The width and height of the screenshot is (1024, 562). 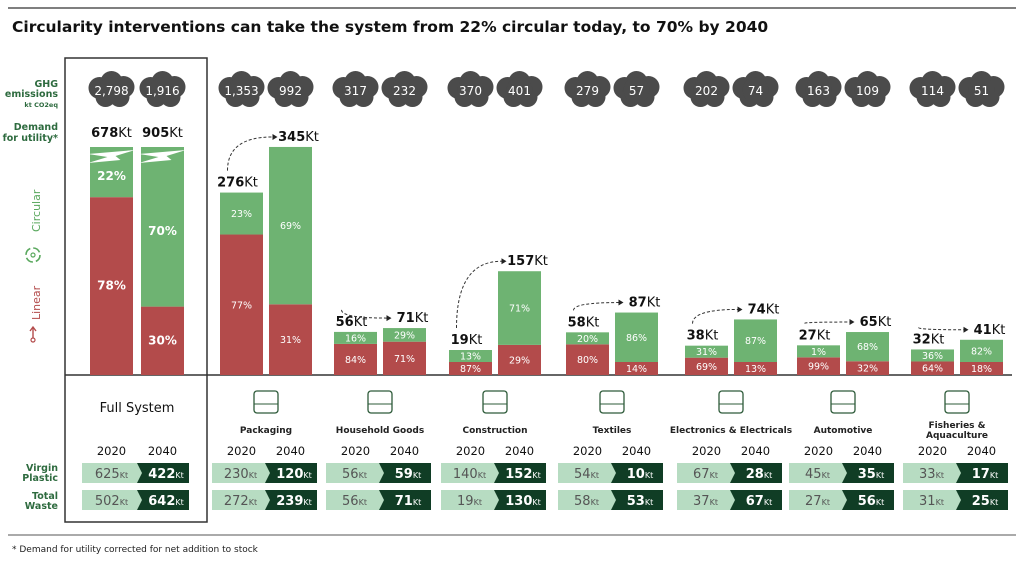 What do you see at coordinates (640, 474) in the screenshot?
I see `virgin-2040-value: 10Kt` at bounding box center [640, 474].